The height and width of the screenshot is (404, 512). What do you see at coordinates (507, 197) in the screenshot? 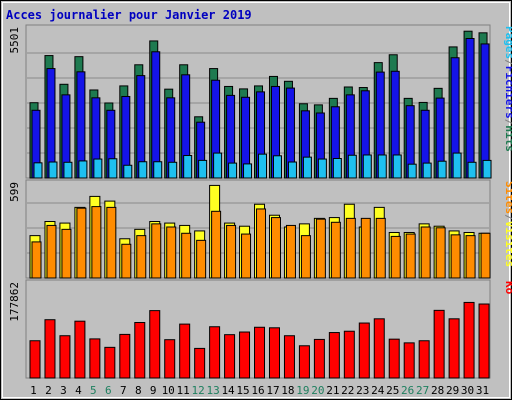
I see `legend-entry-sites: Sites` at bounding box center [507, 197].